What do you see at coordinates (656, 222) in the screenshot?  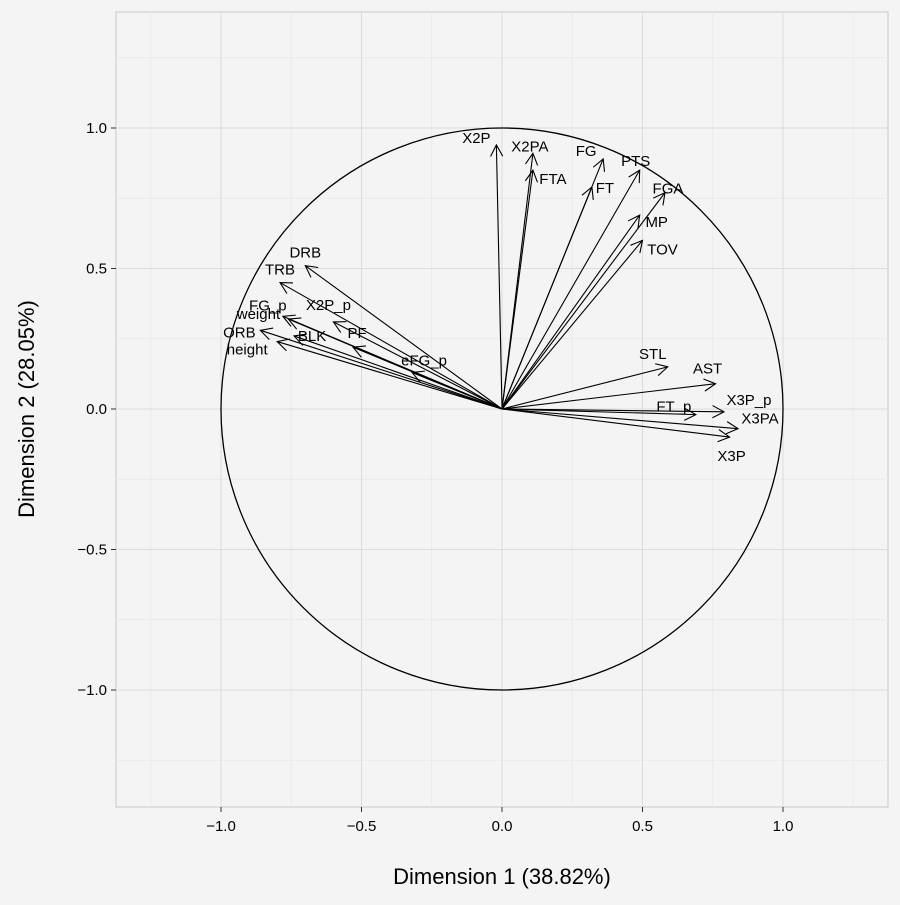 I see `variable-label-mp: MP` at bounding box center [656, 222].